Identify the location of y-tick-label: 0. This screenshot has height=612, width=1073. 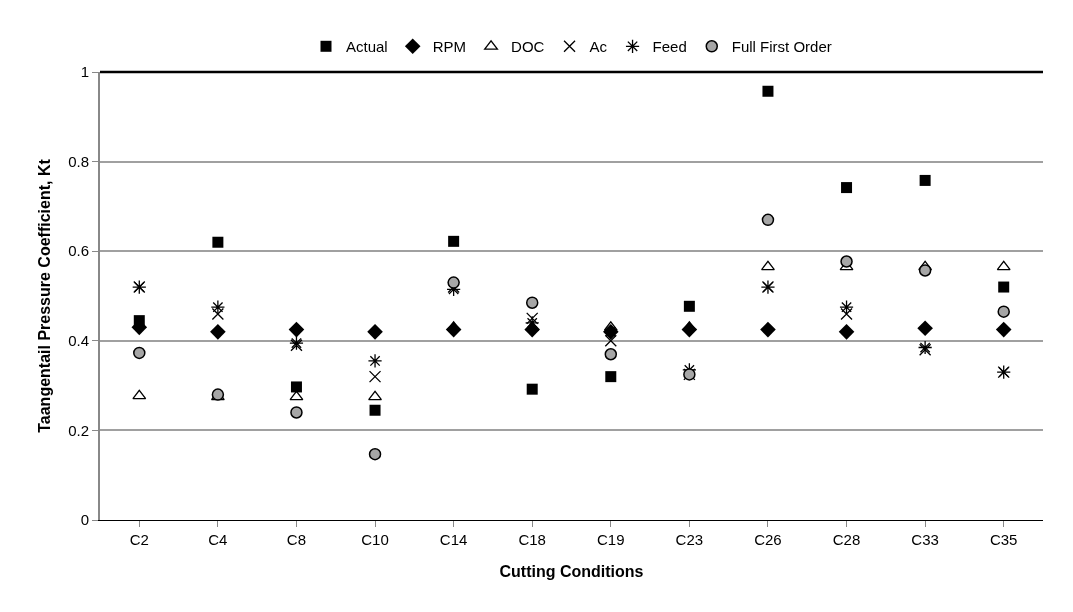
(84, 520).